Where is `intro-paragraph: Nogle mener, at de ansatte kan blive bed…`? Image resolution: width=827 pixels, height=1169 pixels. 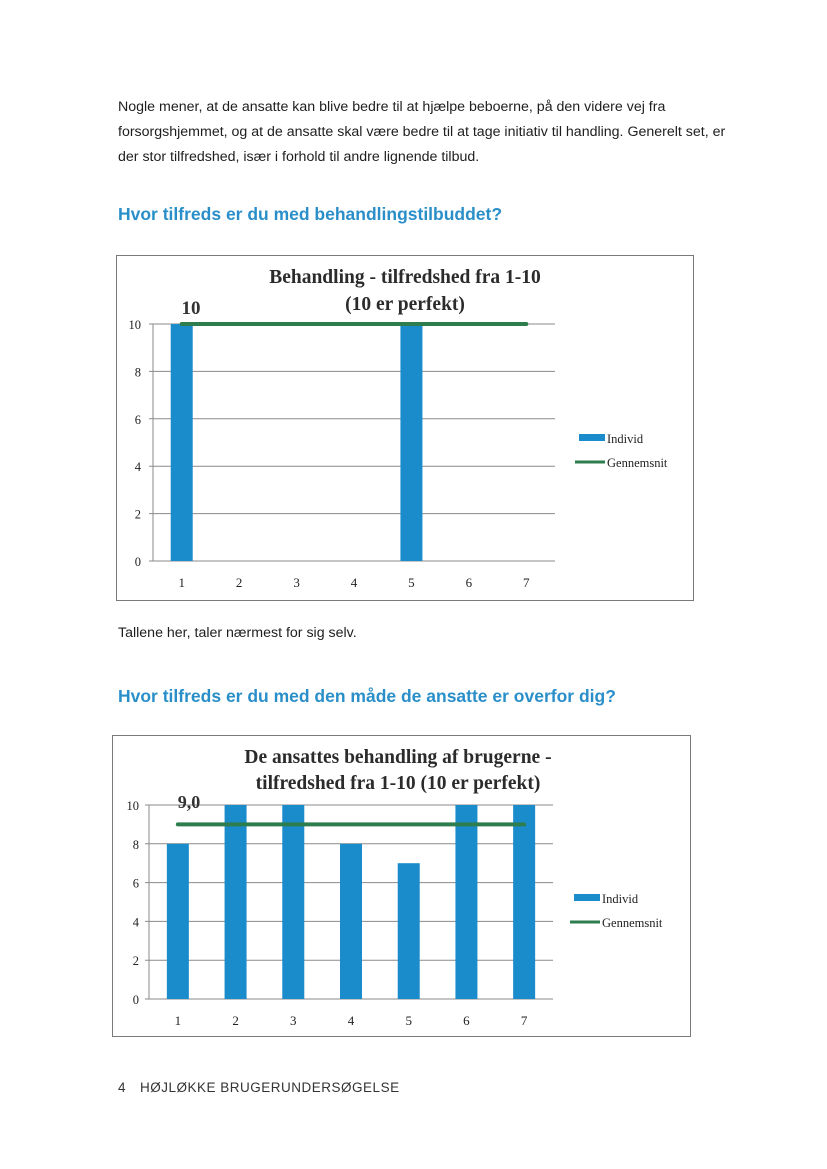
intro-paragraph: Nogle mener, at de ansatte kan blive bed… is located at coordinates (422, 132).